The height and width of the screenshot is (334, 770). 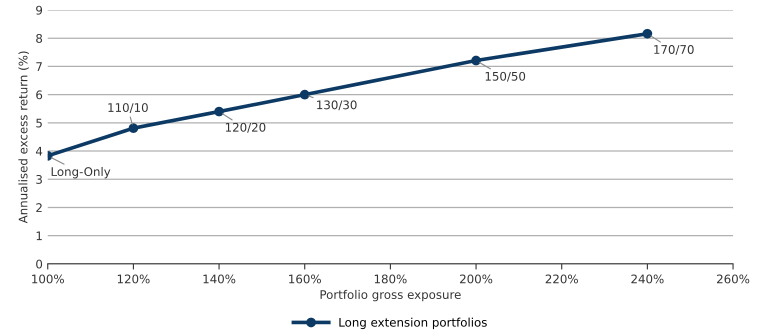 I want to click on y-tick-label: 7, so click(x=39, y=66).